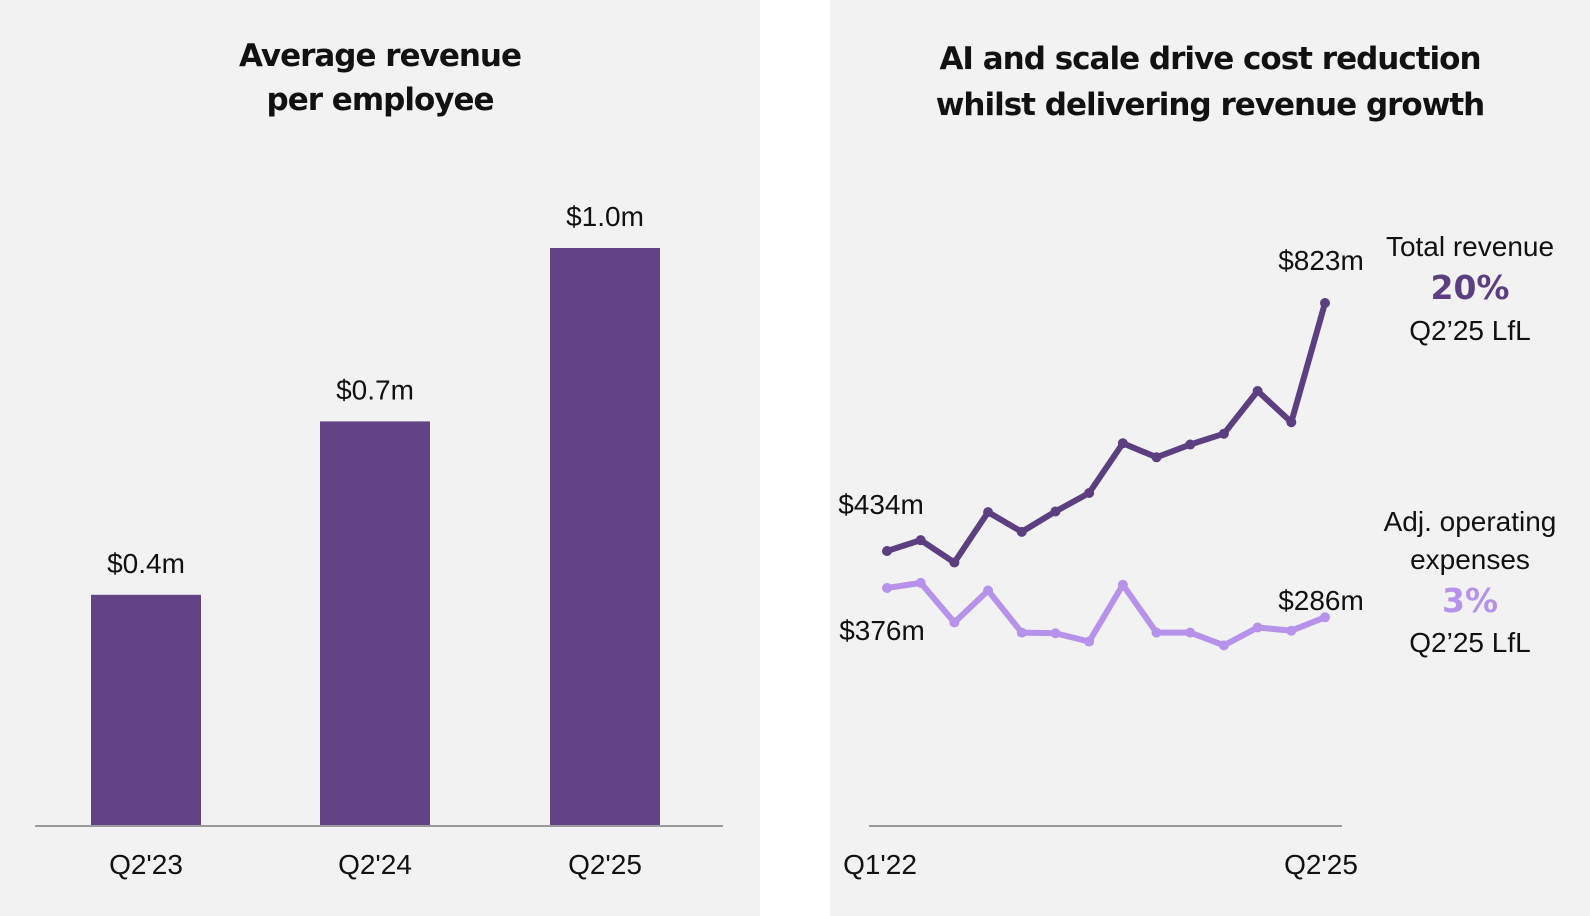 Image resolution: width=1590 pixels, height=916 pixels. I want to click on x-tick-label: Q2'25, so click(605, 864).